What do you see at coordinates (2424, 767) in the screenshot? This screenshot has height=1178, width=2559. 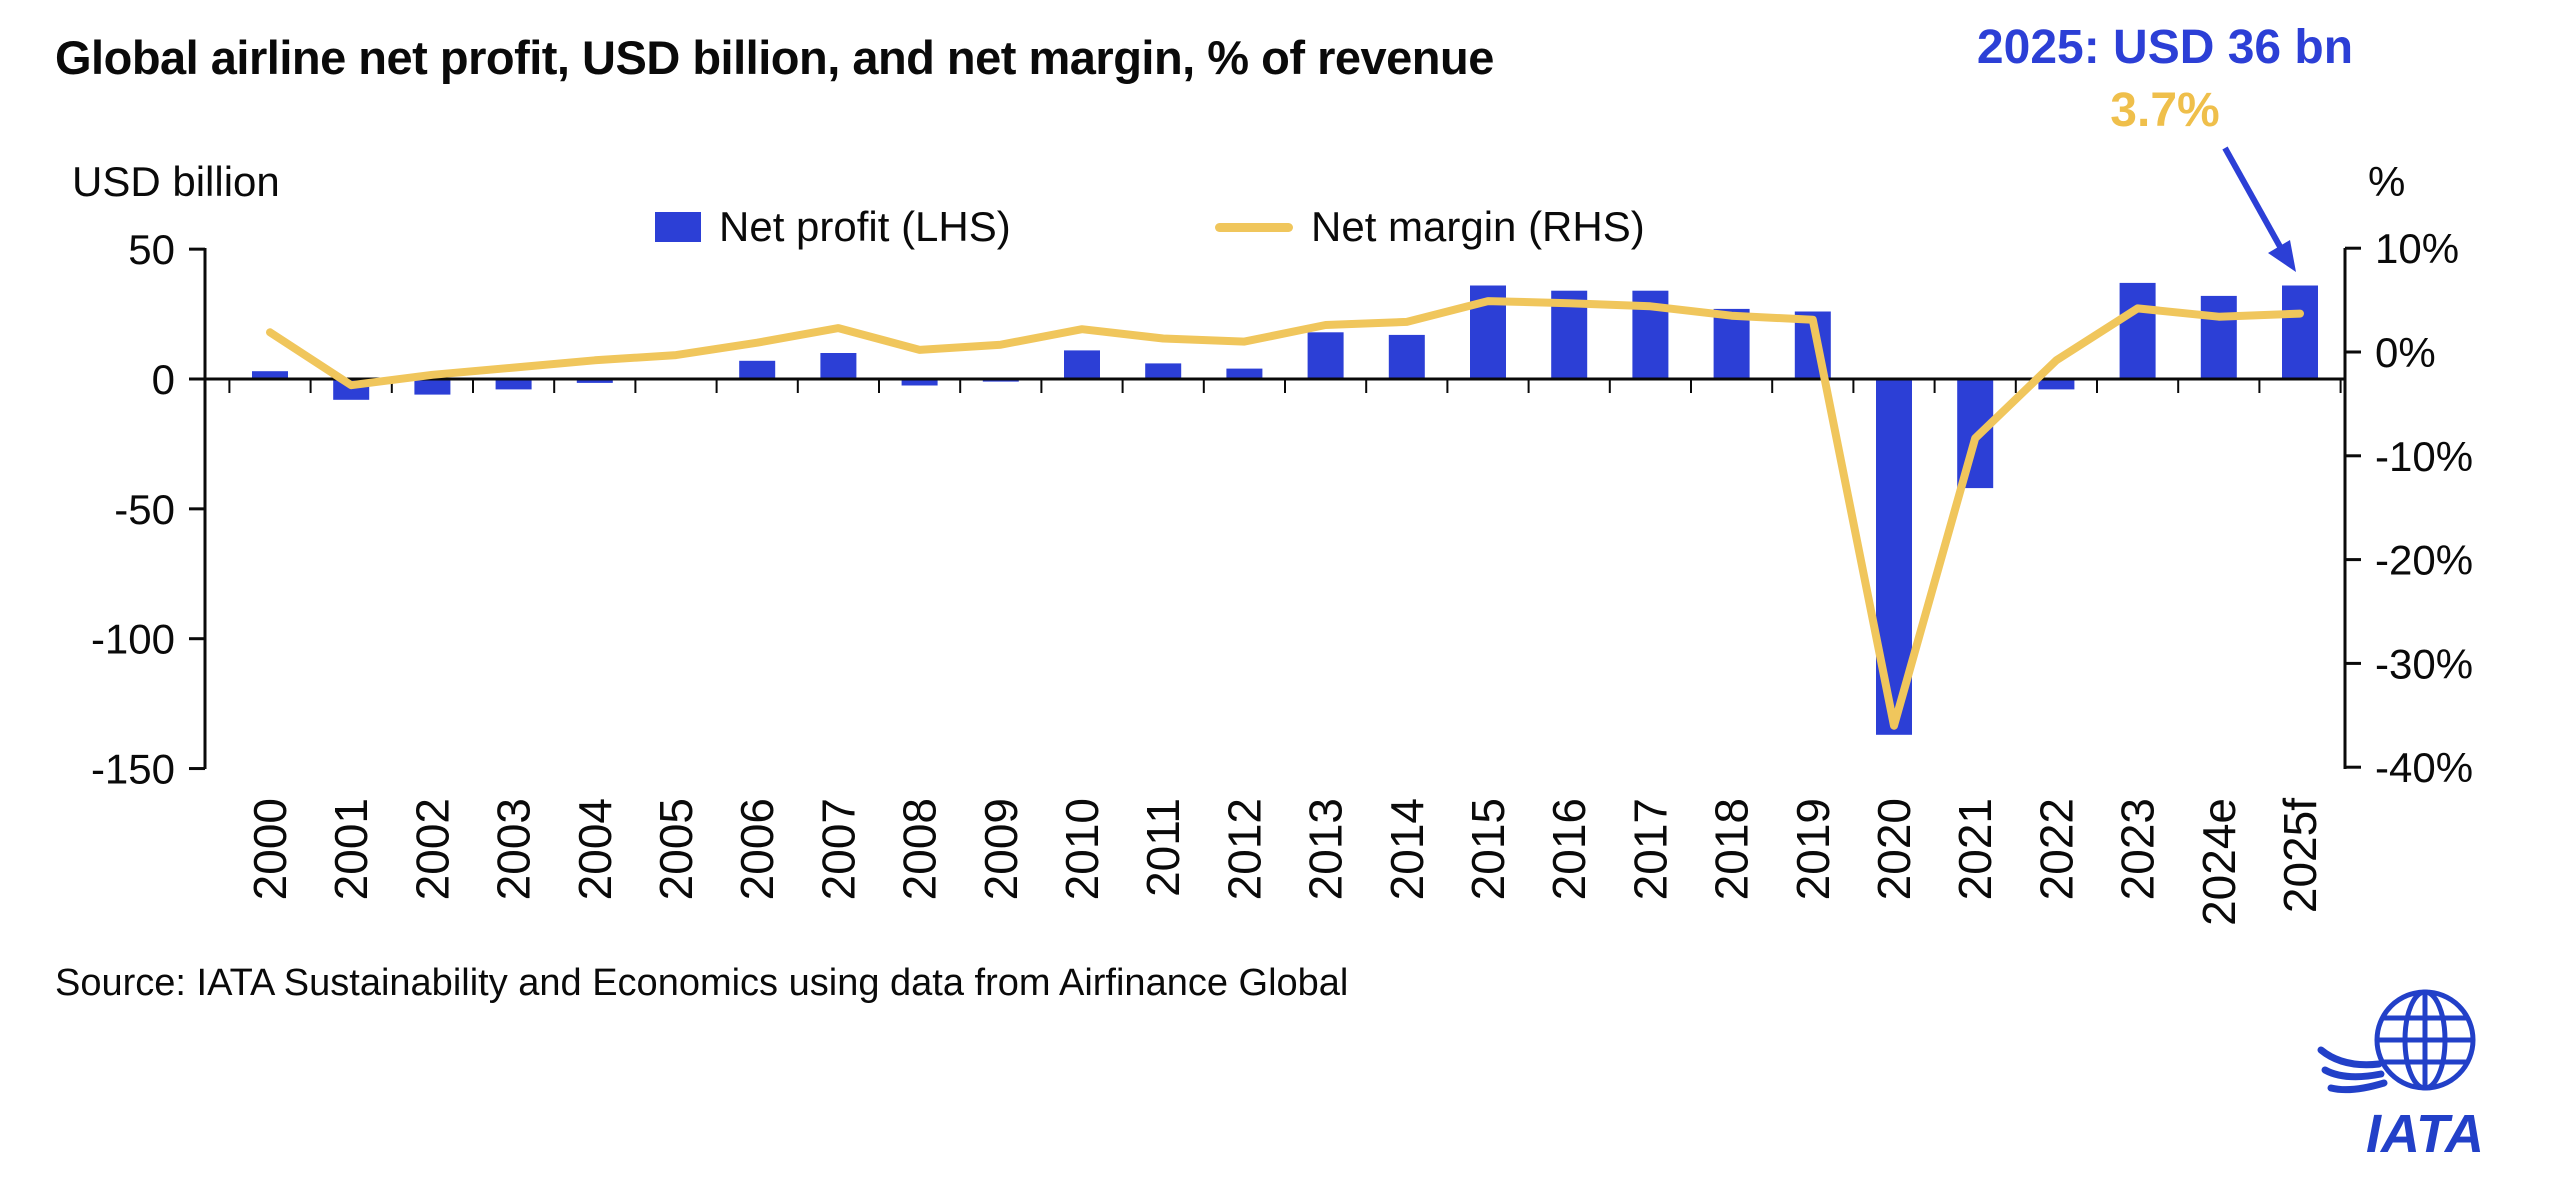 I see `right-axis-tick-label: -40%` at bounding box center [2424, 767].